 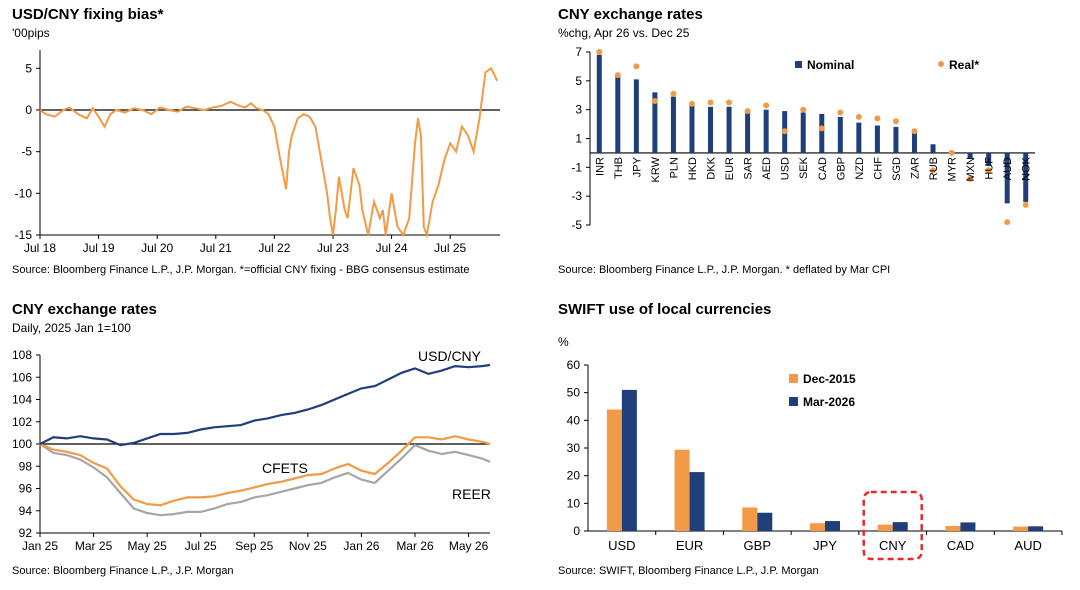 I want to click on y-tick-label: 30, so click(x=574, y=448).